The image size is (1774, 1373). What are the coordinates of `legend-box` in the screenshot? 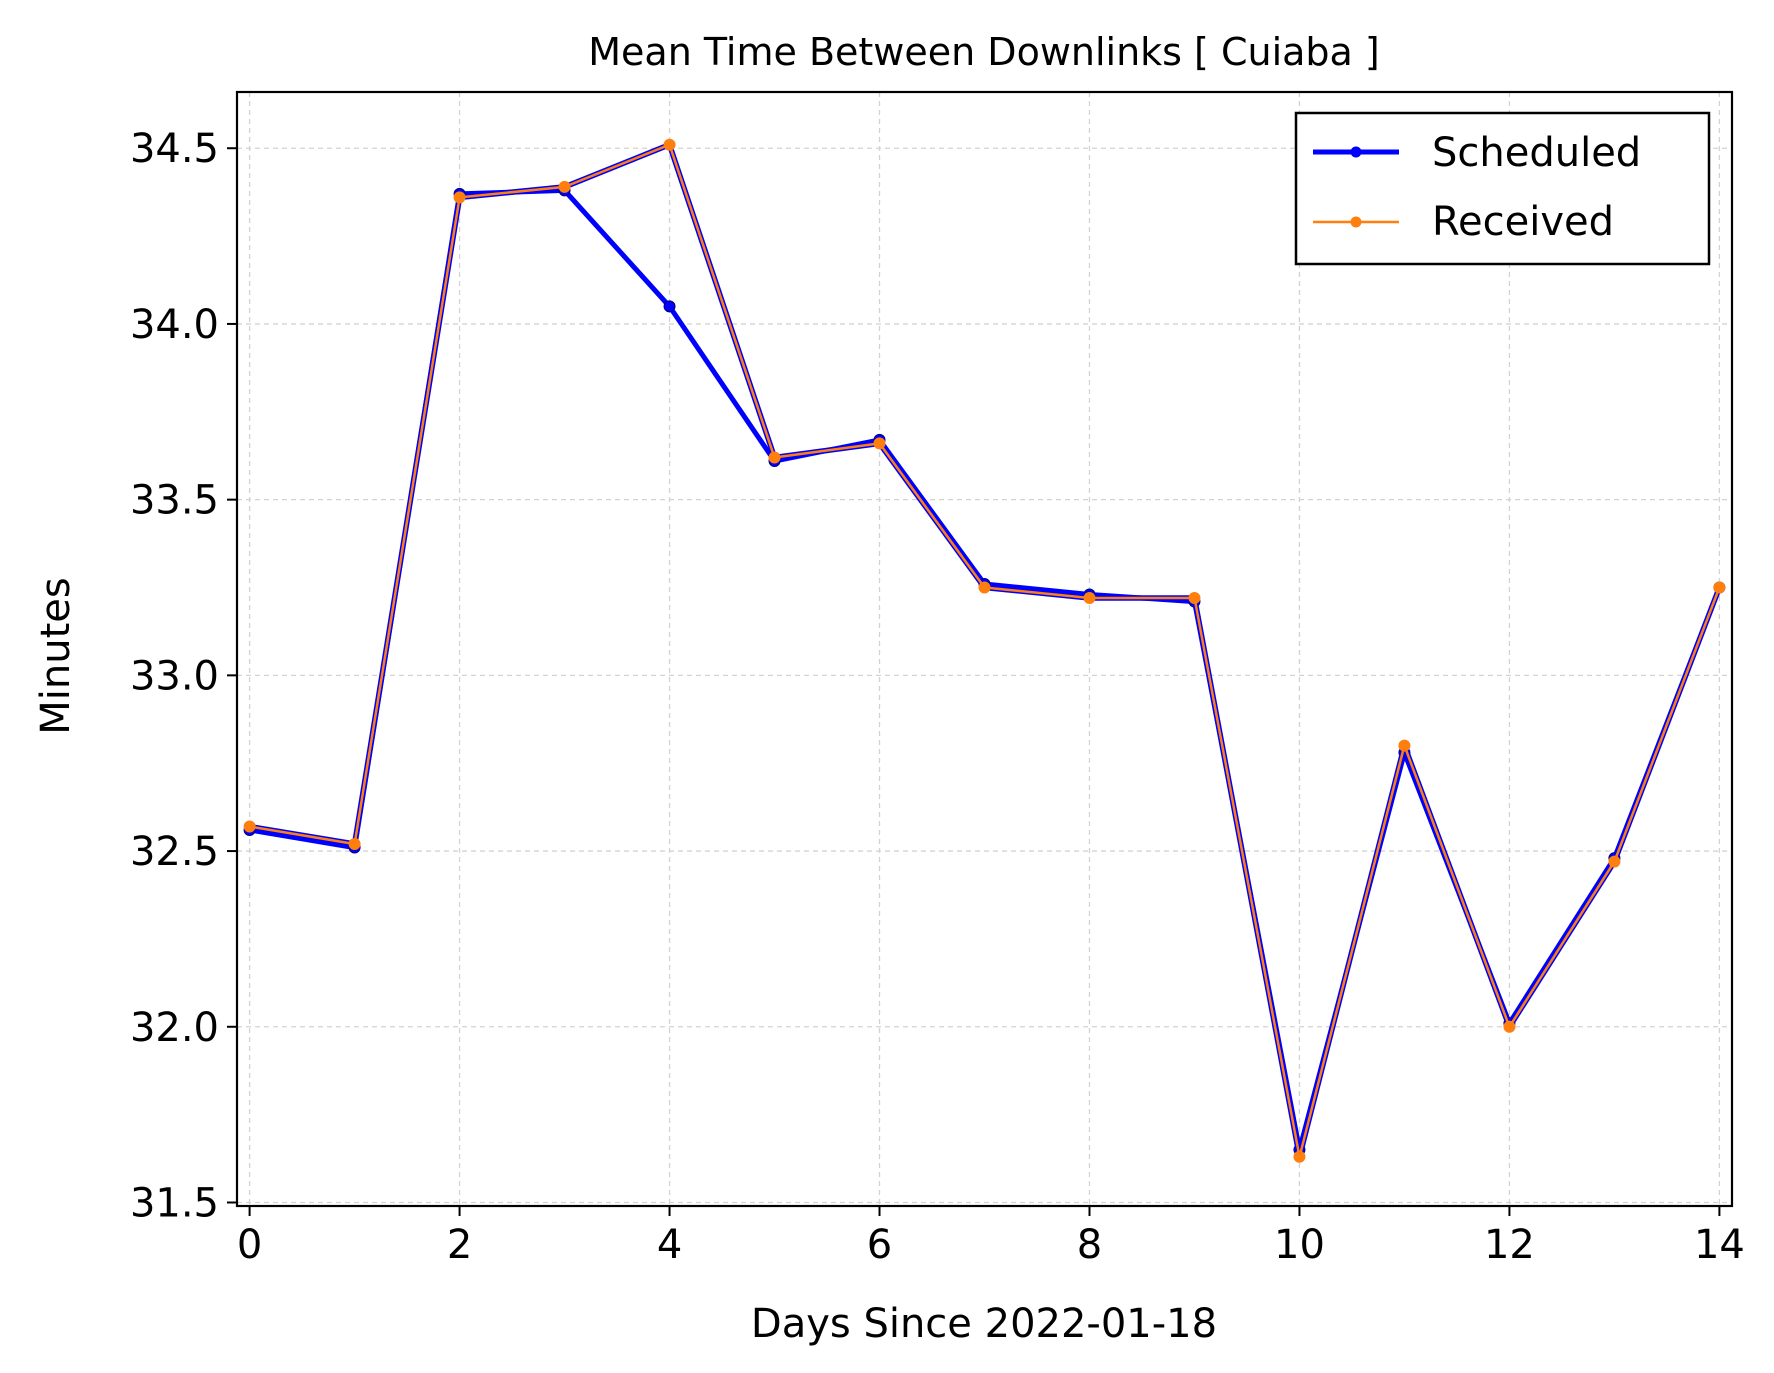 It's located at (1502, 188).